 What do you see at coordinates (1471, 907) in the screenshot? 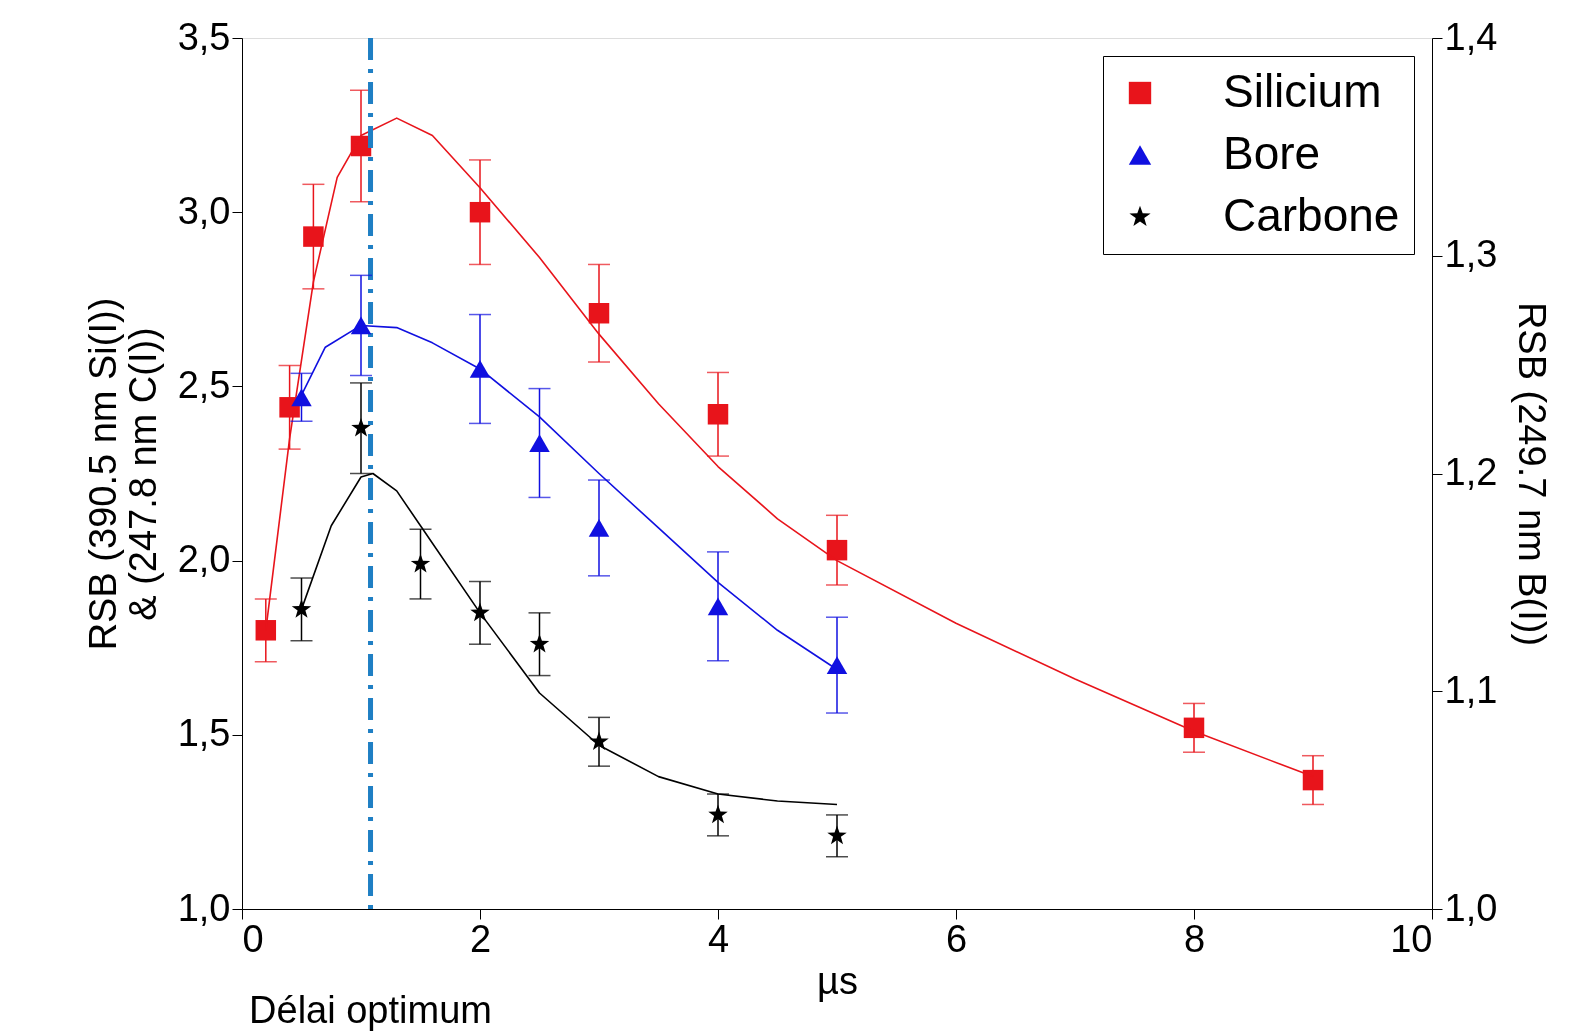
I see `y2-tick-label: 1,0` at bounding box center [1471, 907].